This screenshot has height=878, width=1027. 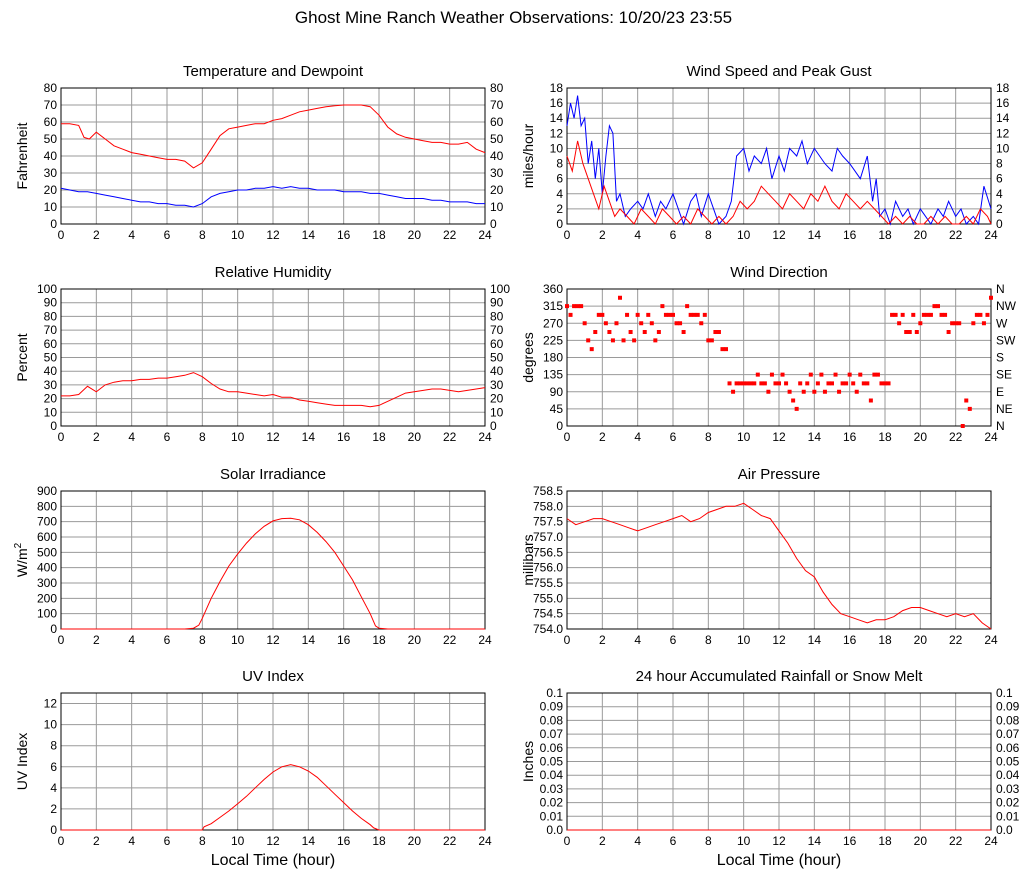 What do you see at coordinates (497, 358) in the screenshot?
I see `right-tick-label: 50` at bounding box center [497, 358].